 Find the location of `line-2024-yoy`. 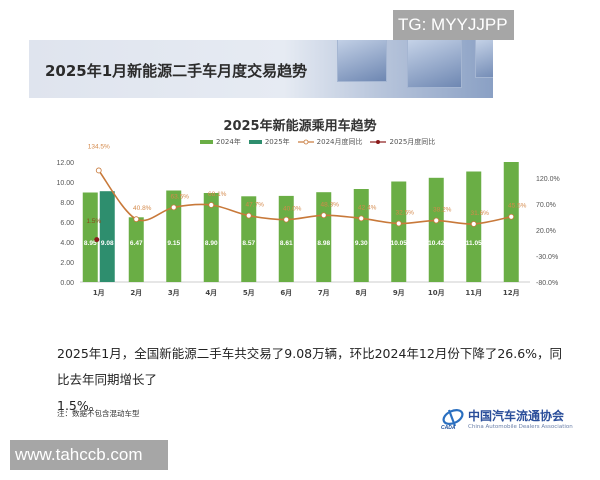

line-2024-yoy is located at coordinates (305, 197).